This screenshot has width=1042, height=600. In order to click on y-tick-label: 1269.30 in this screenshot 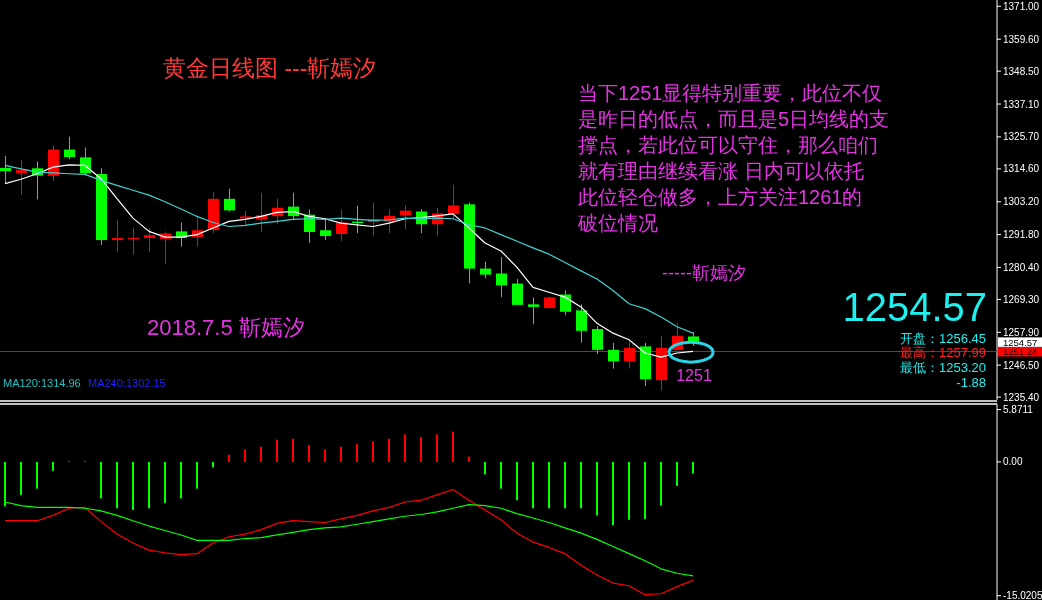, I will do `click(1021, 299)`.